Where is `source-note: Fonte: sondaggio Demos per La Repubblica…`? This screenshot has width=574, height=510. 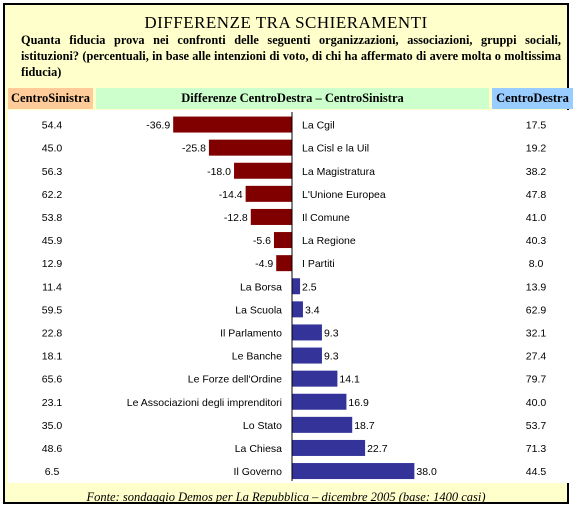
source-note: Fonte: sondaggio Demos per La Repubblica… is located at coordinates (286, 497).